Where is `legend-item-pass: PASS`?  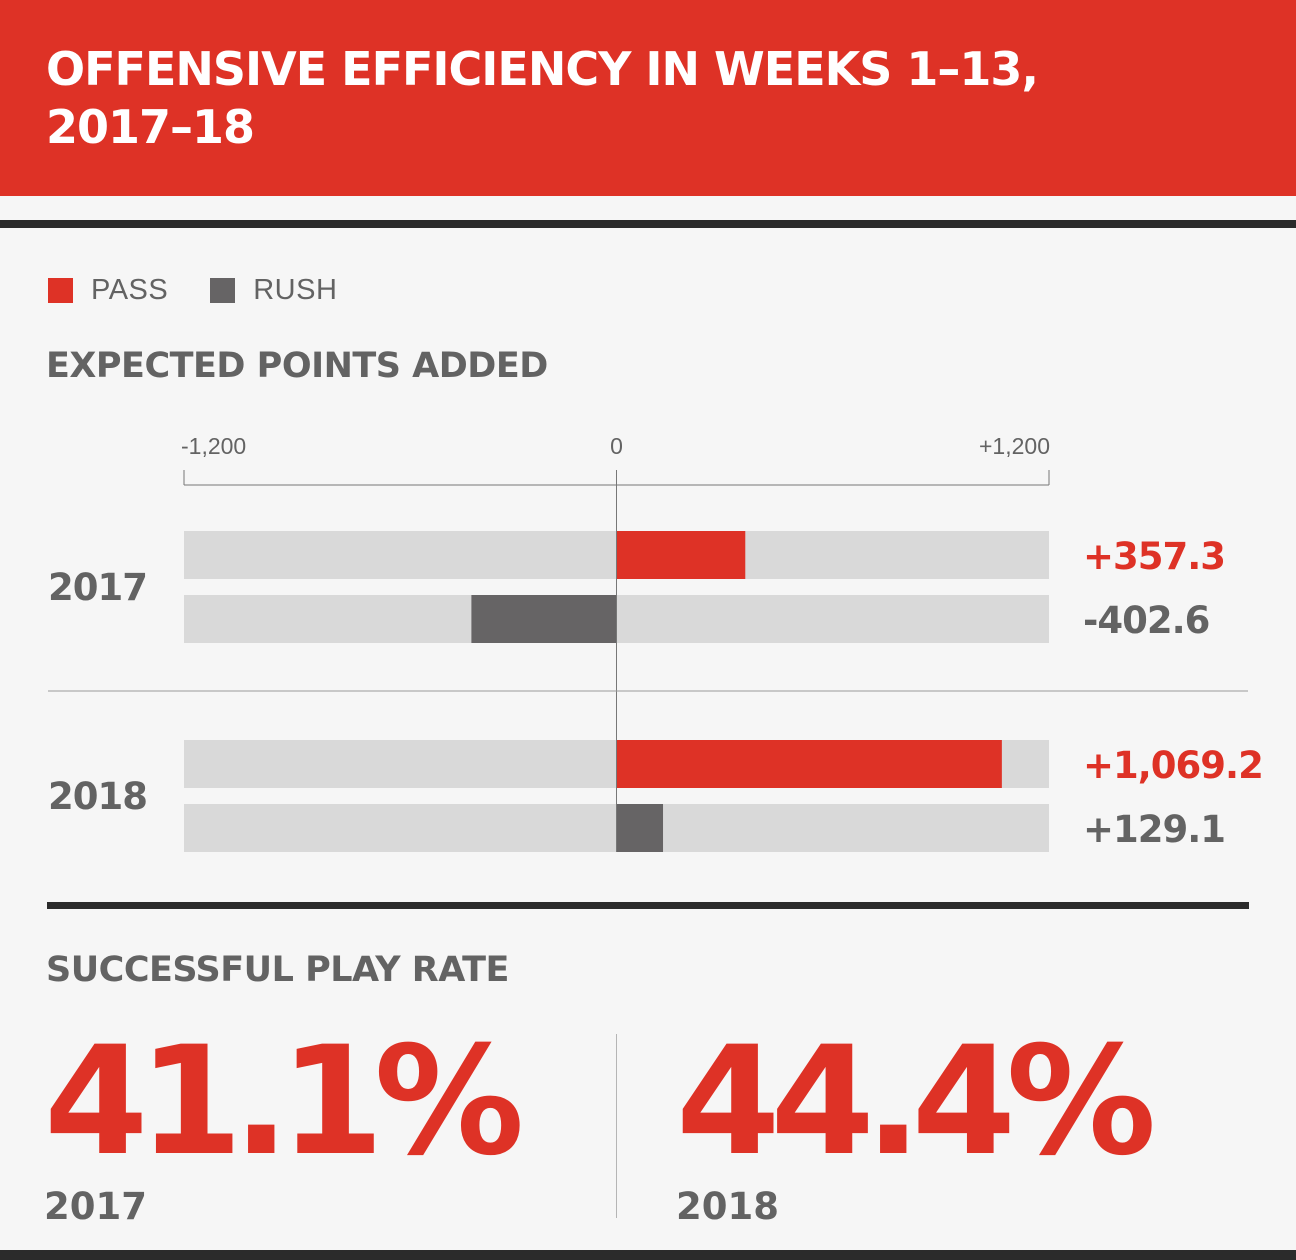
legend-item-pass: PASS is located at coordinates (108, 290).